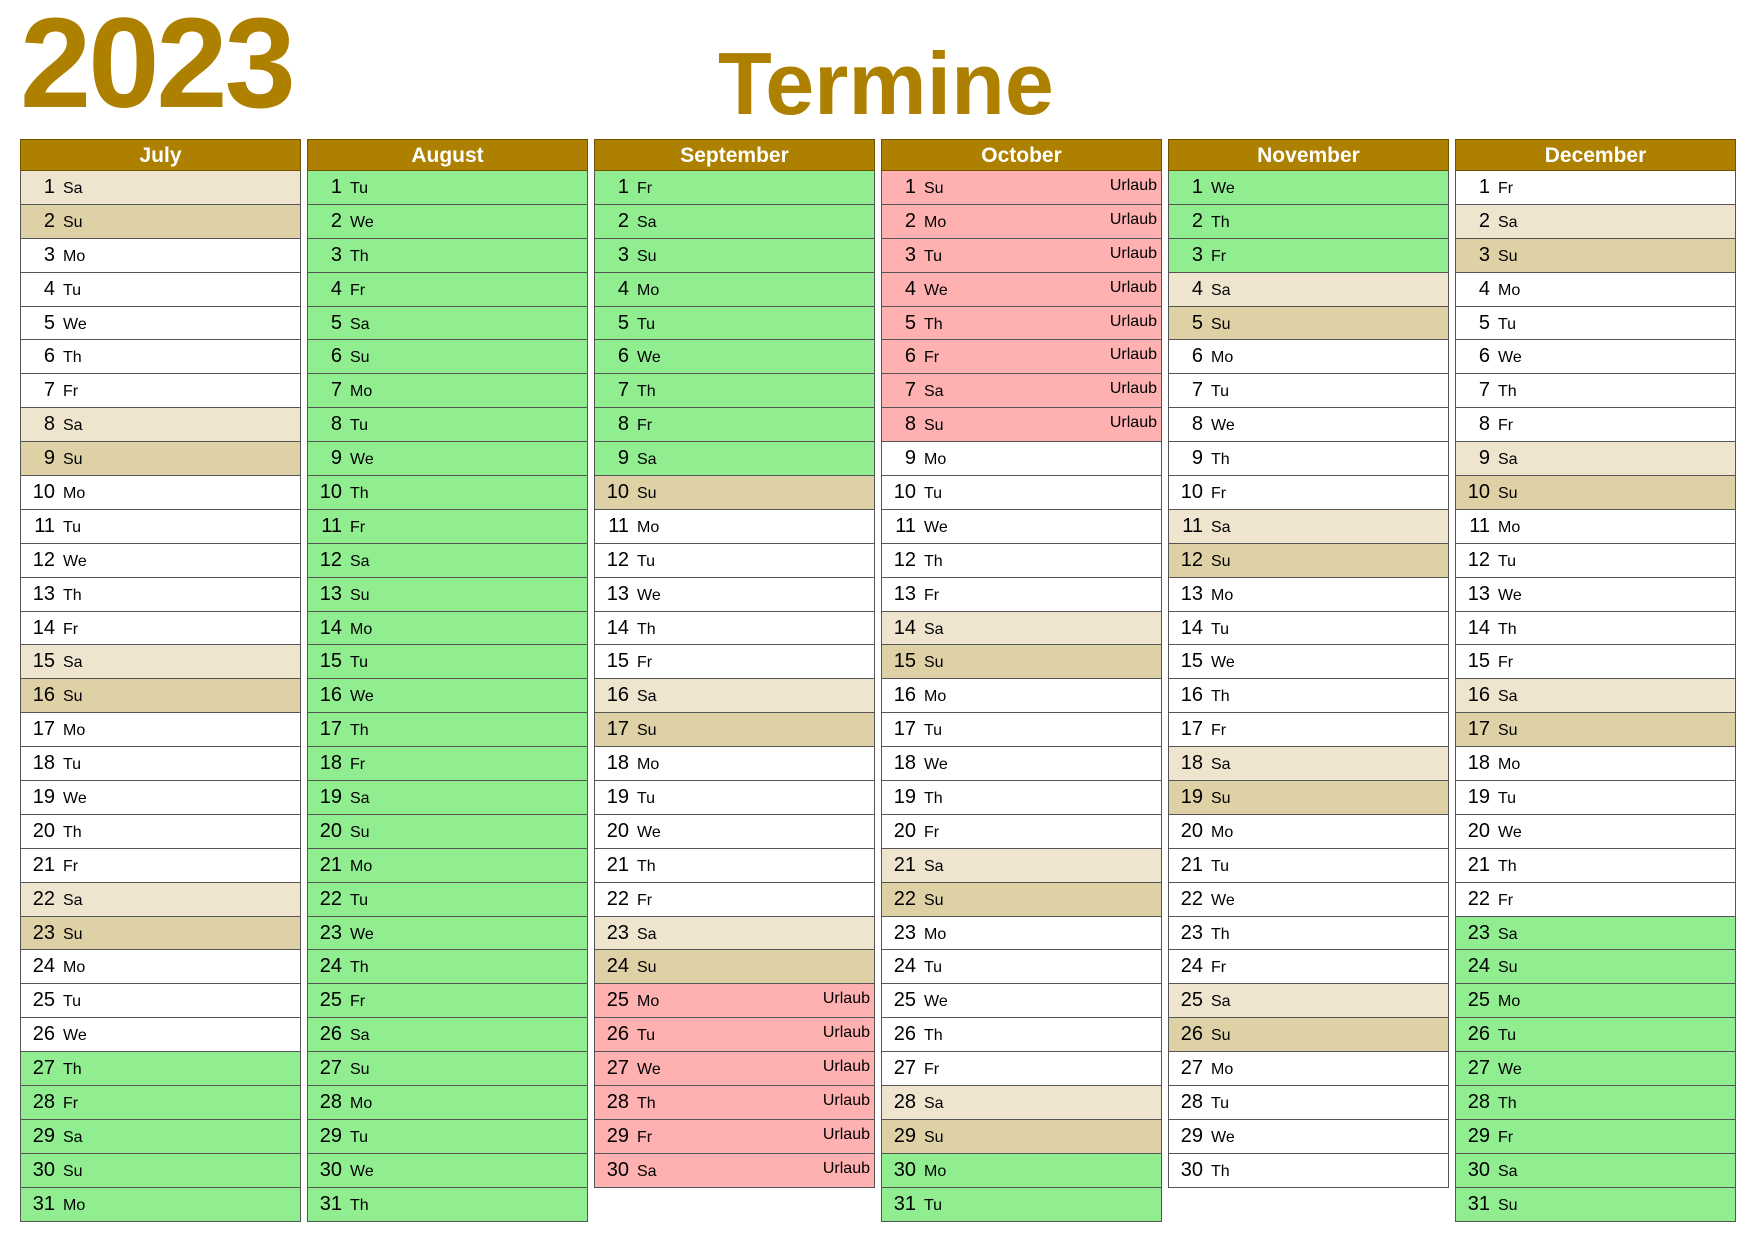 The height and width of the screenshot is (1241, 1754). Describe the element at coordinates (160, 1069) in the screenshot. I see `day-row: 27 Th` at that location.